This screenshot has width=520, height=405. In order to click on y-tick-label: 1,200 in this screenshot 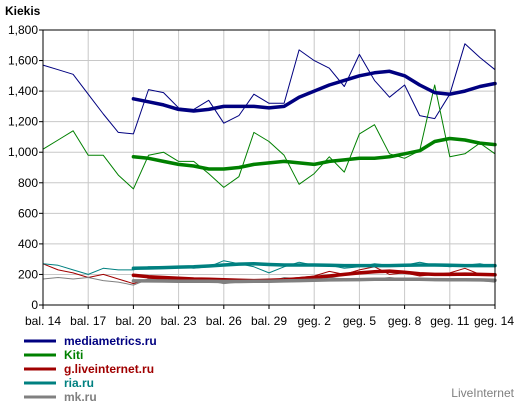, I will do `click(23, 122)`.